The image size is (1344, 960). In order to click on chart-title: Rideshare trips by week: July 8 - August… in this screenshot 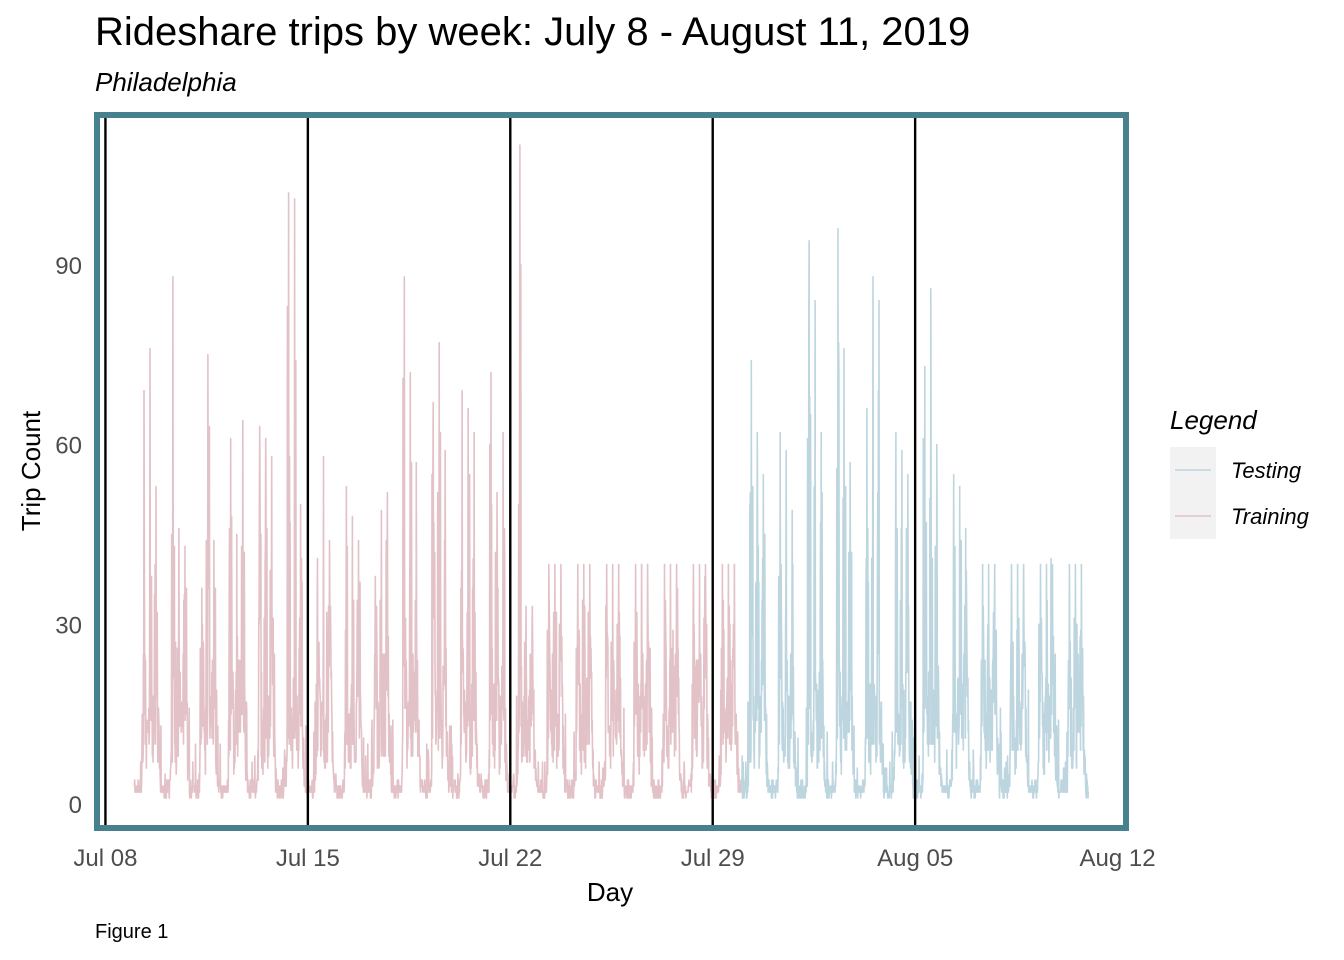, I will do `click(533, 32)`.